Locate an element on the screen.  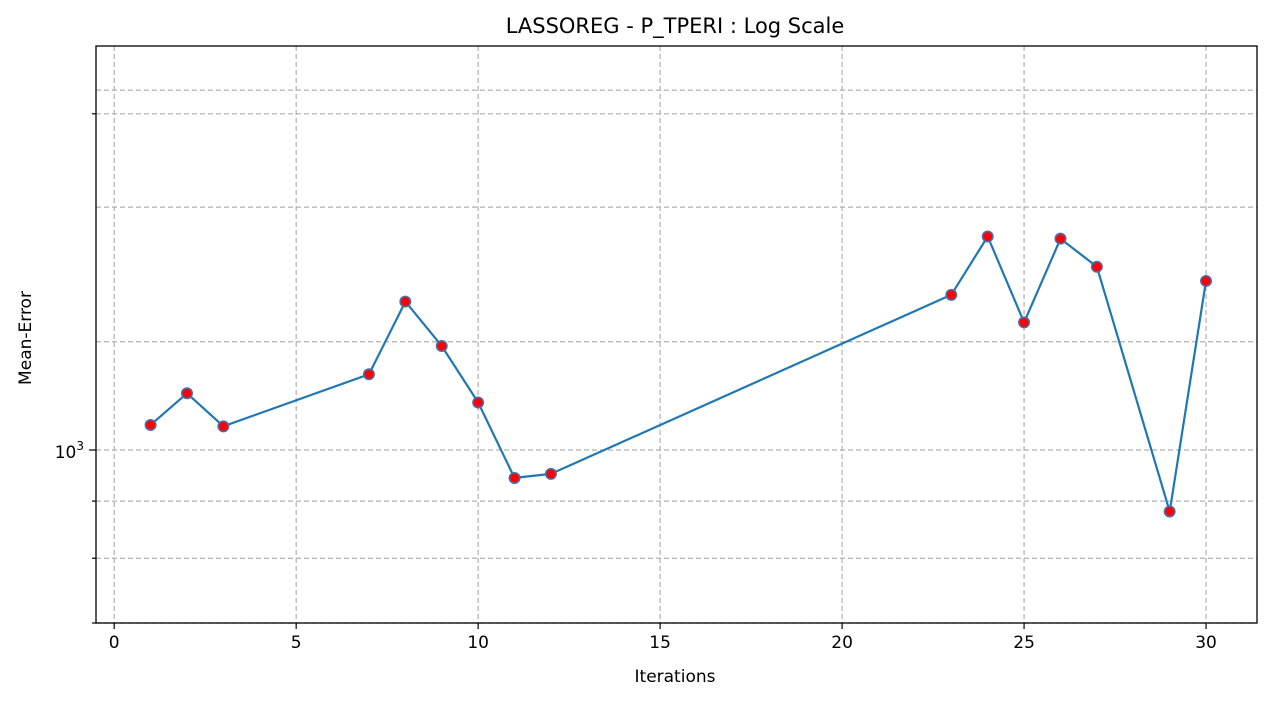
y-axis-label: Mean-Error is located at coordinates (26, 338).